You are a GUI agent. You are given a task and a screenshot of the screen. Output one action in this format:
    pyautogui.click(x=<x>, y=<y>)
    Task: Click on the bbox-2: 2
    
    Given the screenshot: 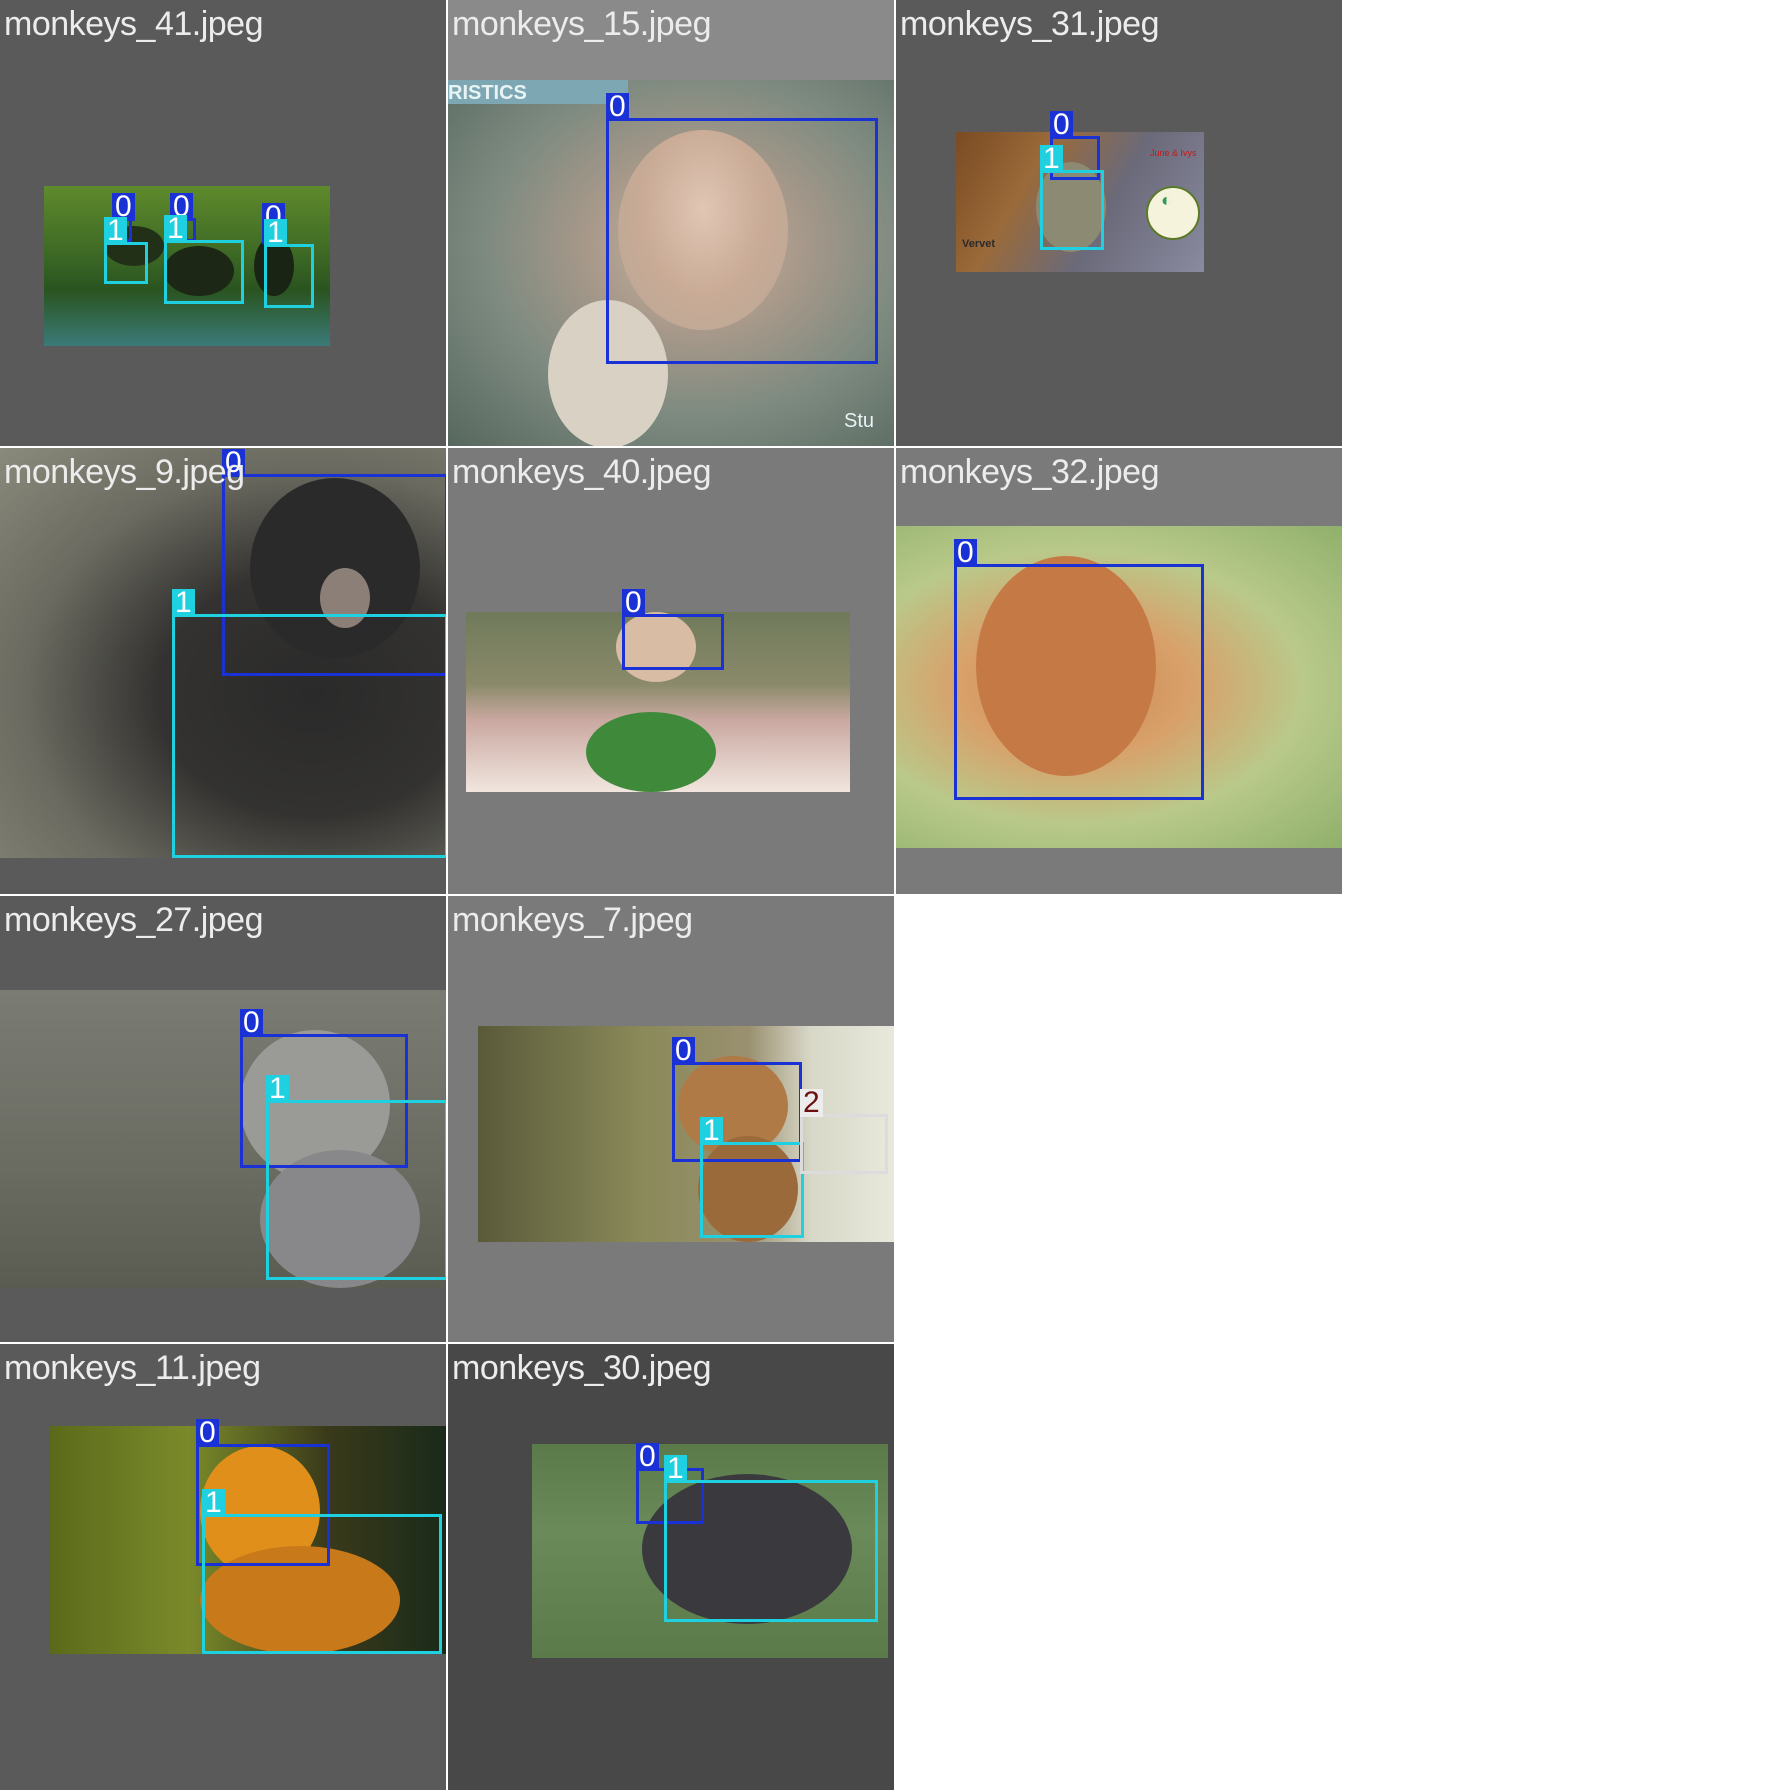 What is the action you would take?
    pyautogui.click(x=844, y=1131)
    